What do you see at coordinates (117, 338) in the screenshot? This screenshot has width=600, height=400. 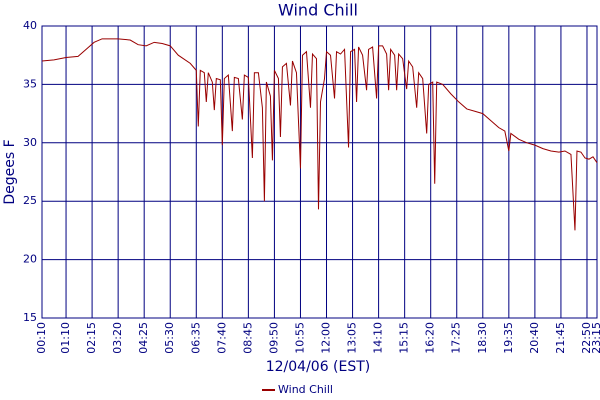 I see `x-tick-label: 03:20` at bounding box center [117, 338].